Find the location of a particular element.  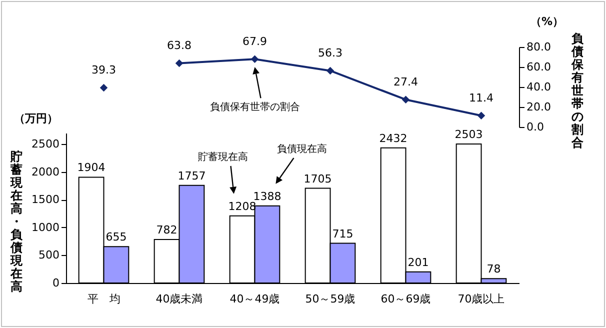

x-tick-label: 60～69歳 is located at coordinates (405, 299).